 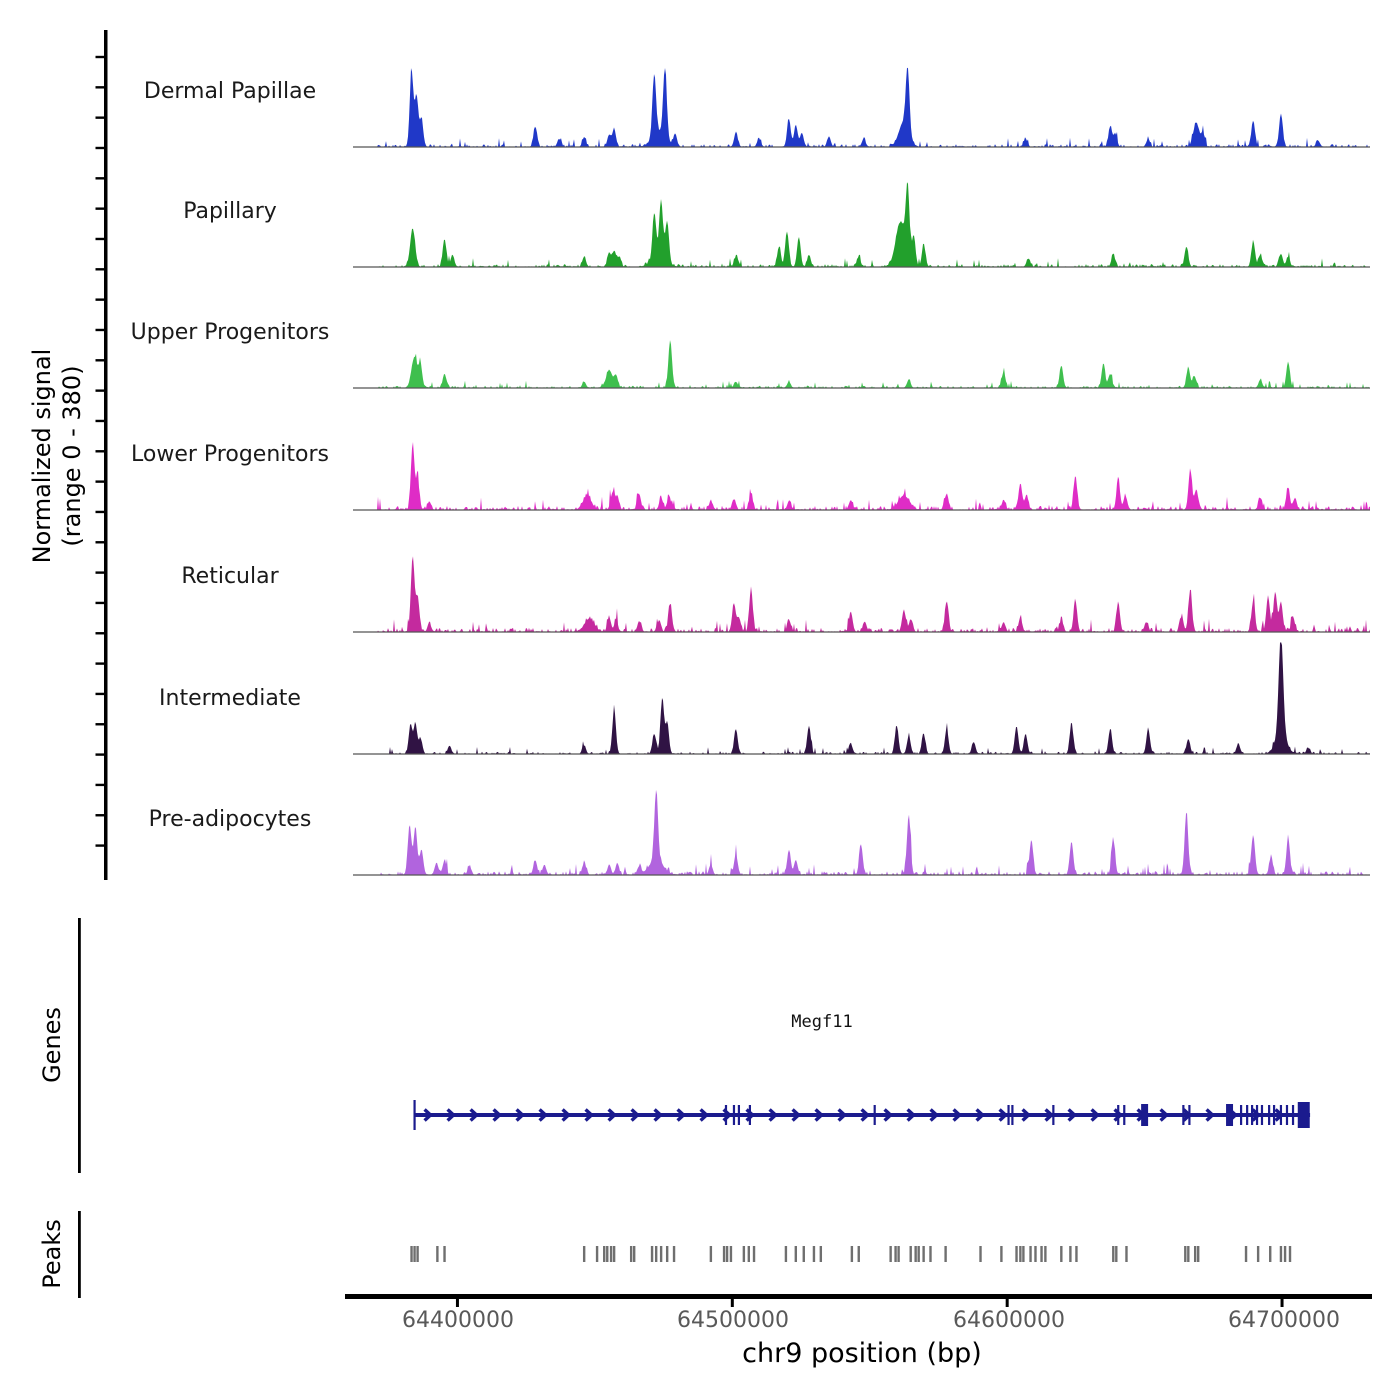 I want to click on track-label-upper-progenitors: Upper Progenitors, so click(x=230, y=332).